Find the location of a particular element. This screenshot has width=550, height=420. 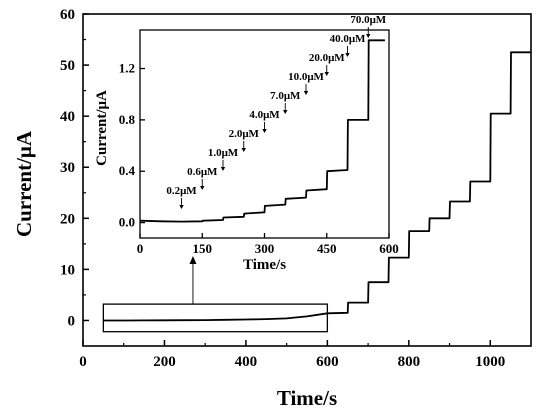

annotation-label: 40.0μM is located at coordinates (348, 39).